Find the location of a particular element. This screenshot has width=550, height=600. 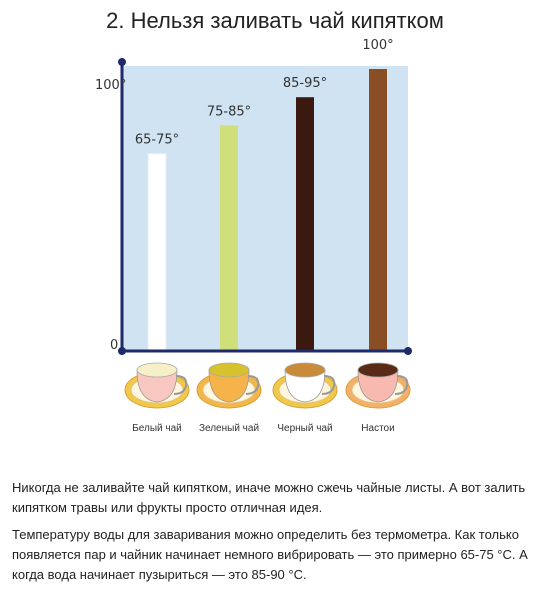

axis-origin-dot is located at coordinates (122, 351).